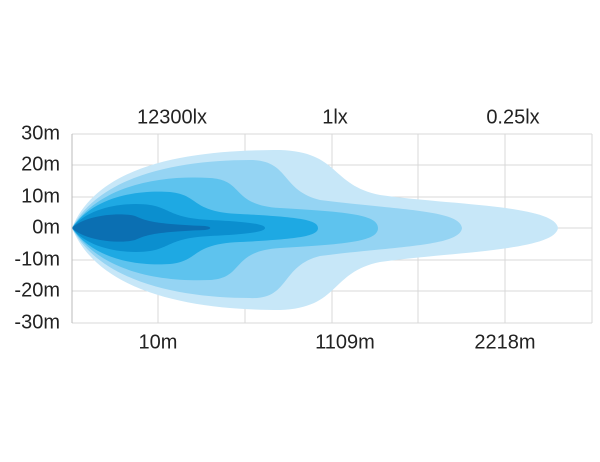 The image size is (600, 462). Describe the element at coordinates (37, 322) in the screenshot. I see `y-label: -30m` at that location.